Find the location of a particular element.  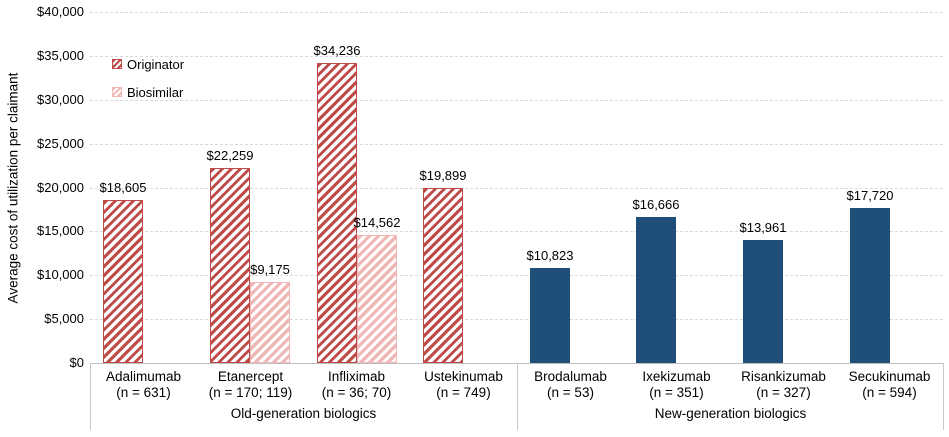

bar-risankizumab-new-generation is located at coordinates (763, 301).